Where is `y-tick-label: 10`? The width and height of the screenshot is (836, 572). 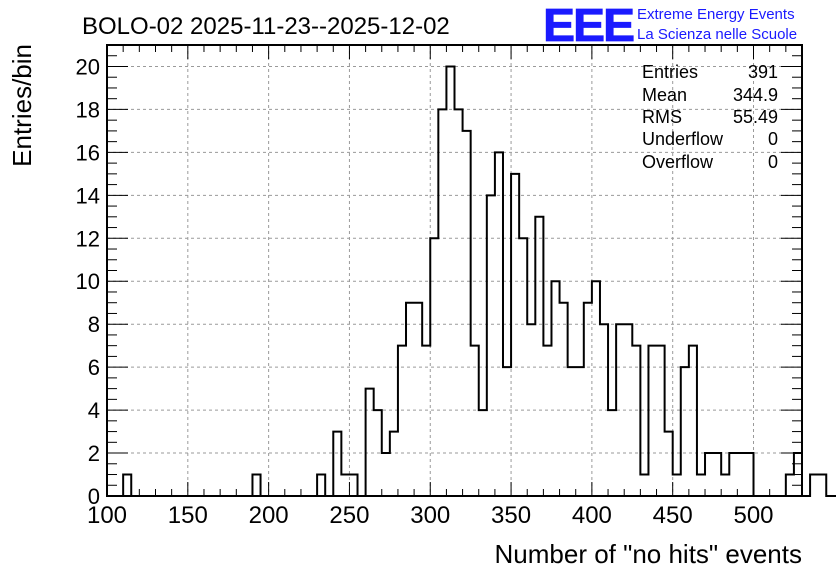 y-tick-label: 10 is located at coordinates (88, 281).